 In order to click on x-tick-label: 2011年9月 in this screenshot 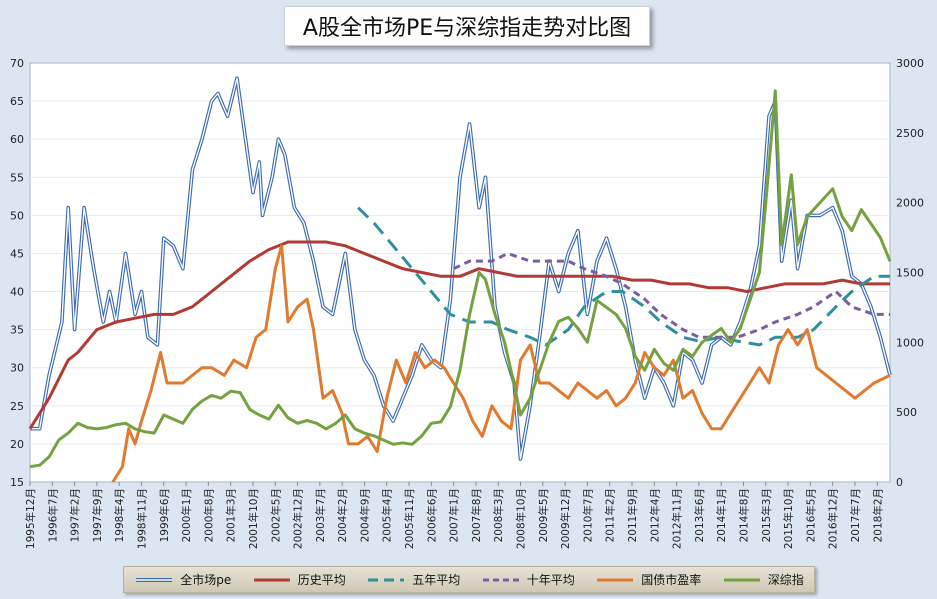, I will do `click(632, 515)`.